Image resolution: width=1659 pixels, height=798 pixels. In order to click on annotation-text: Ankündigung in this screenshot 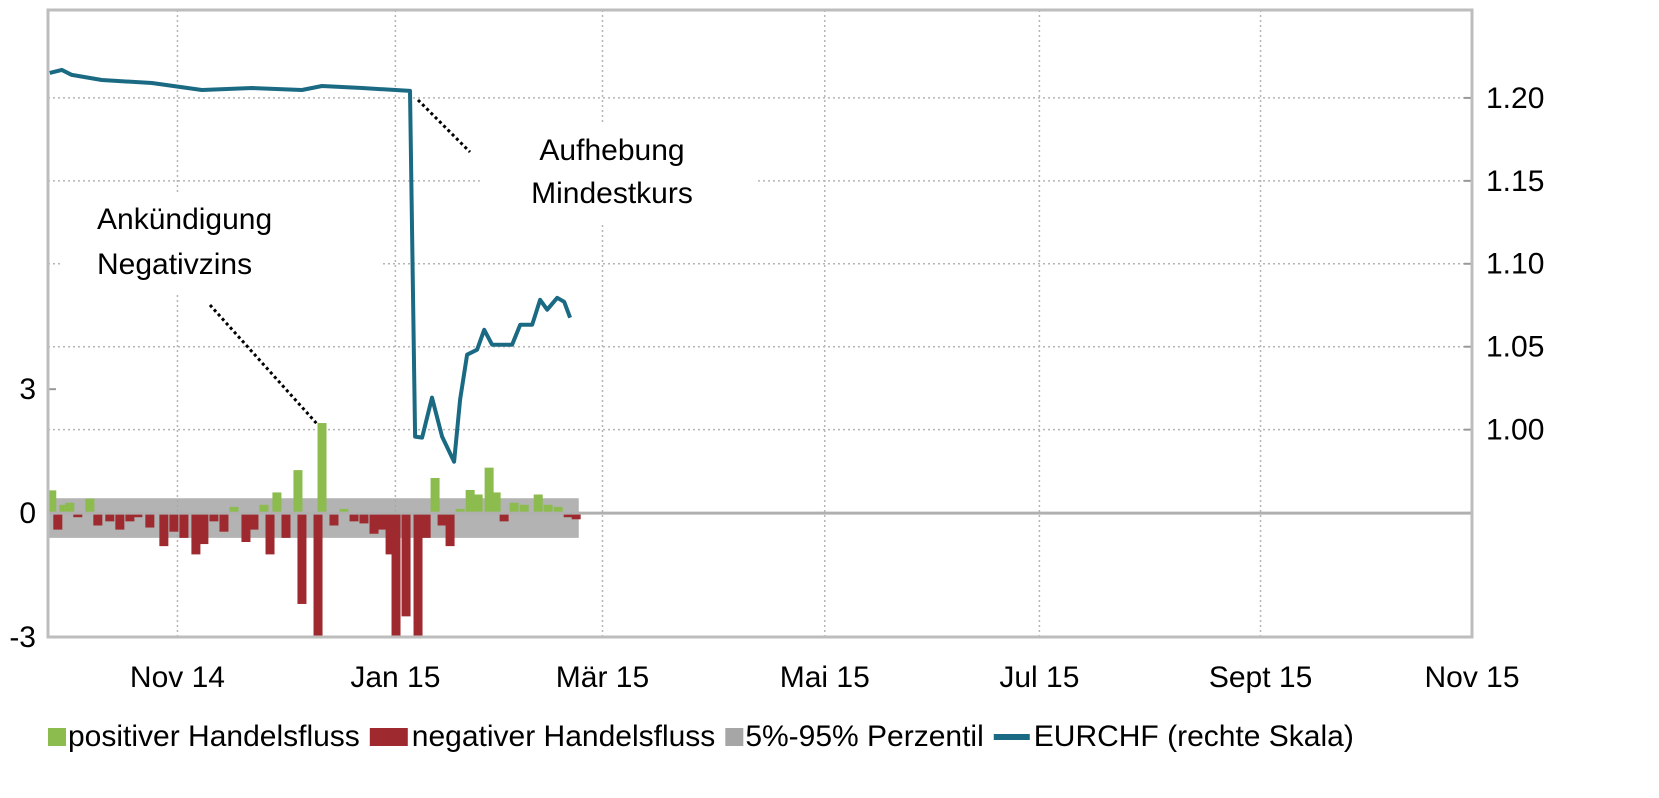, I will do `click(184, 219)`.